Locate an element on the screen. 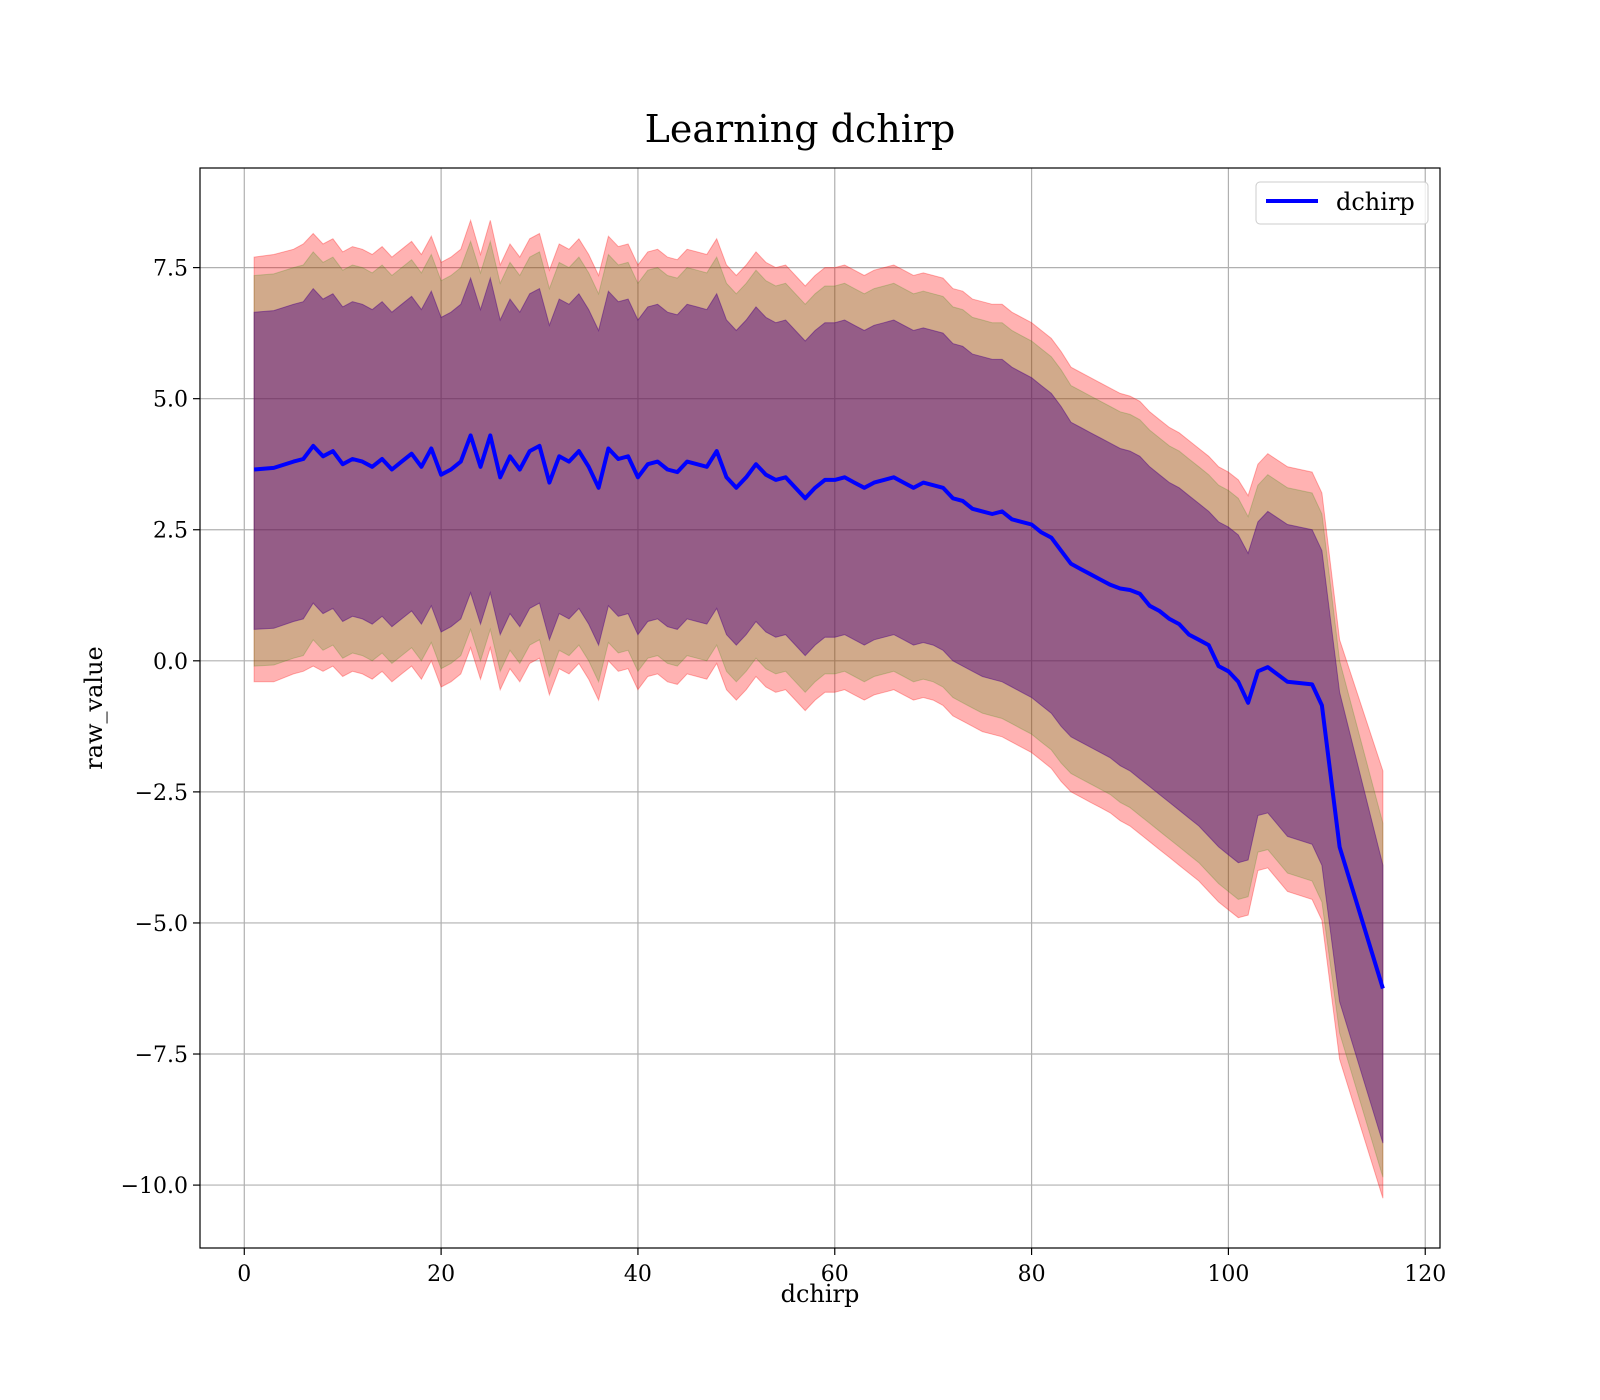  x-tick-label: 0 is located at coordinates (244, 1274).